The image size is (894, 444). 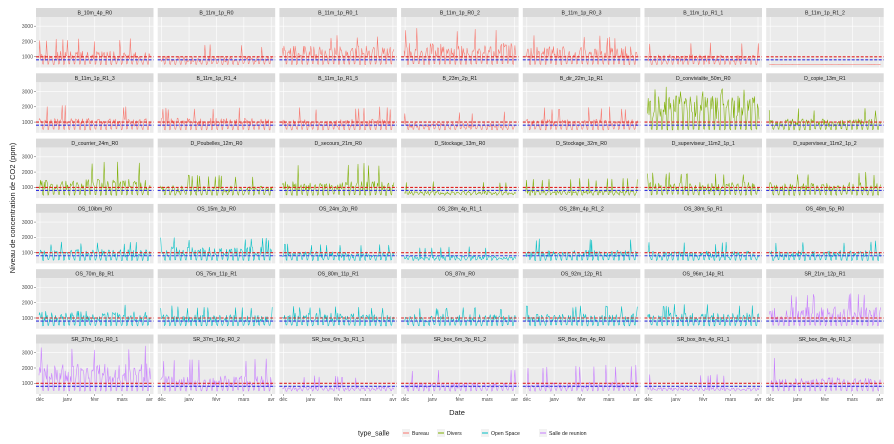 I want to click on facet-strip-label: OS_15m_2p_R0, so click(x=216, y=209).